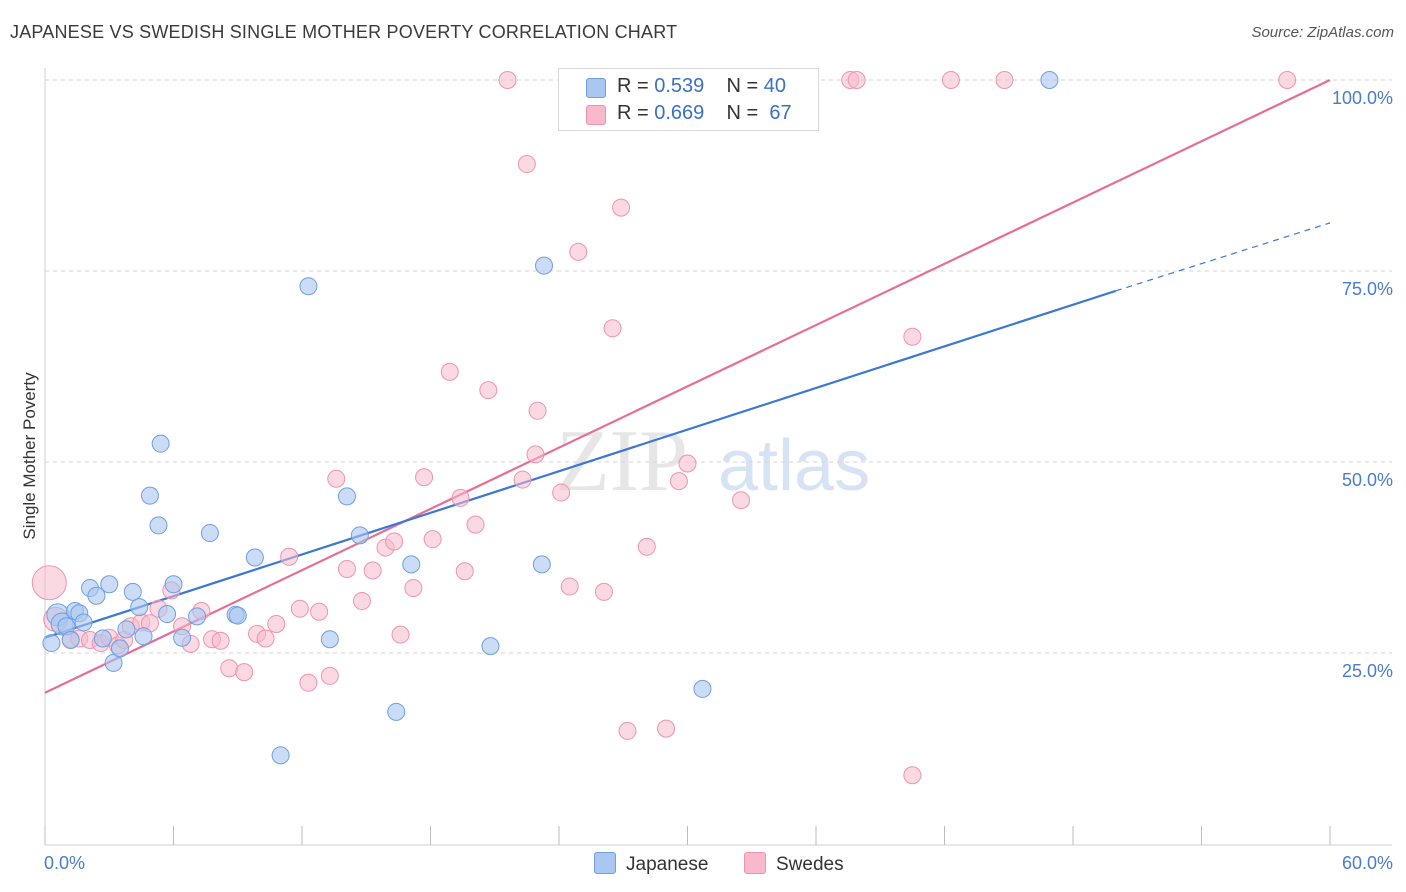  Describe the element at coordinates (742, 113) in the screenshot. I see `legend-n-label: N =` at that location.